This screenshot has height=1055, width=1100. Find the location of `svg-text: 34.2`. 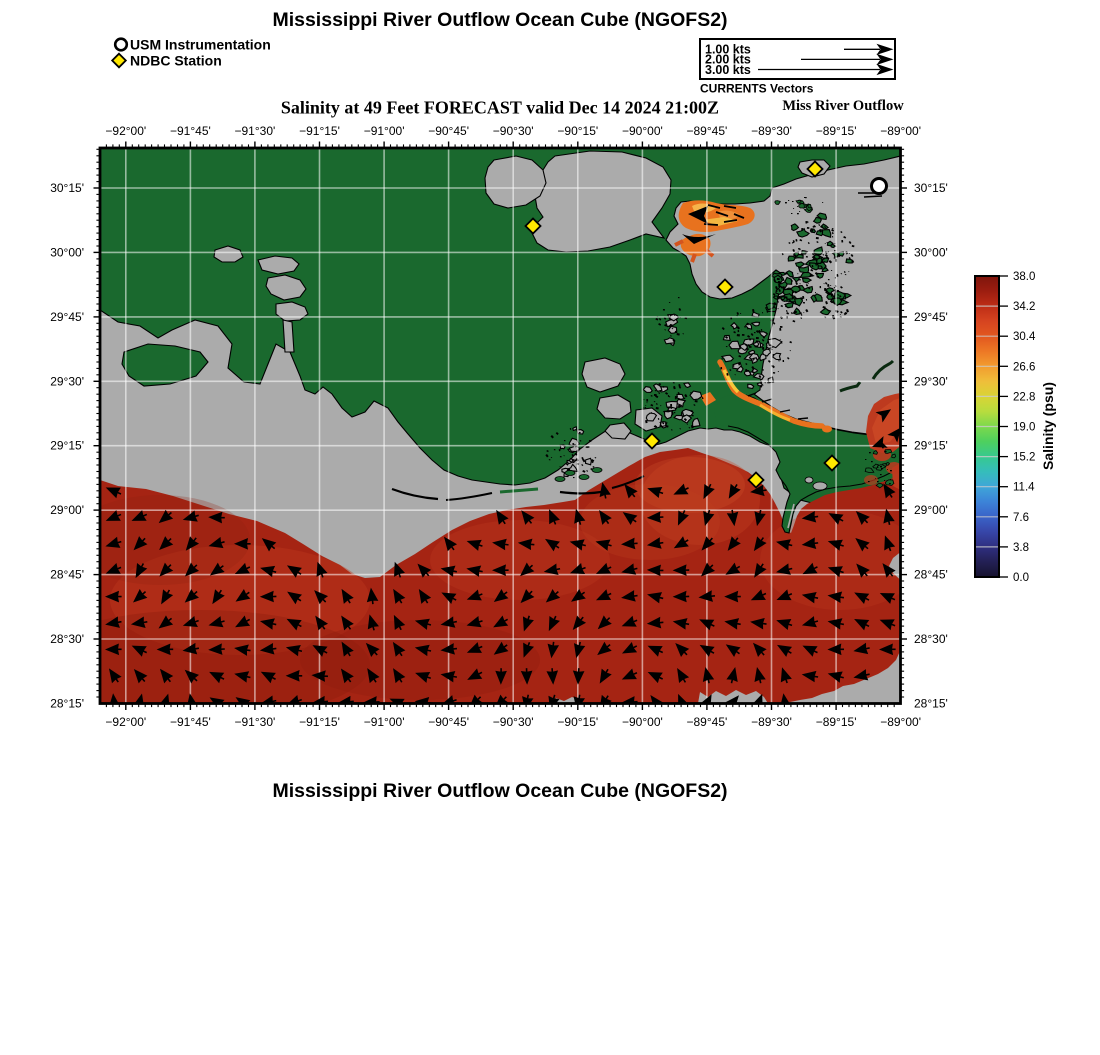

svg-text: 34.2 is located at coordinates (1024, 307).